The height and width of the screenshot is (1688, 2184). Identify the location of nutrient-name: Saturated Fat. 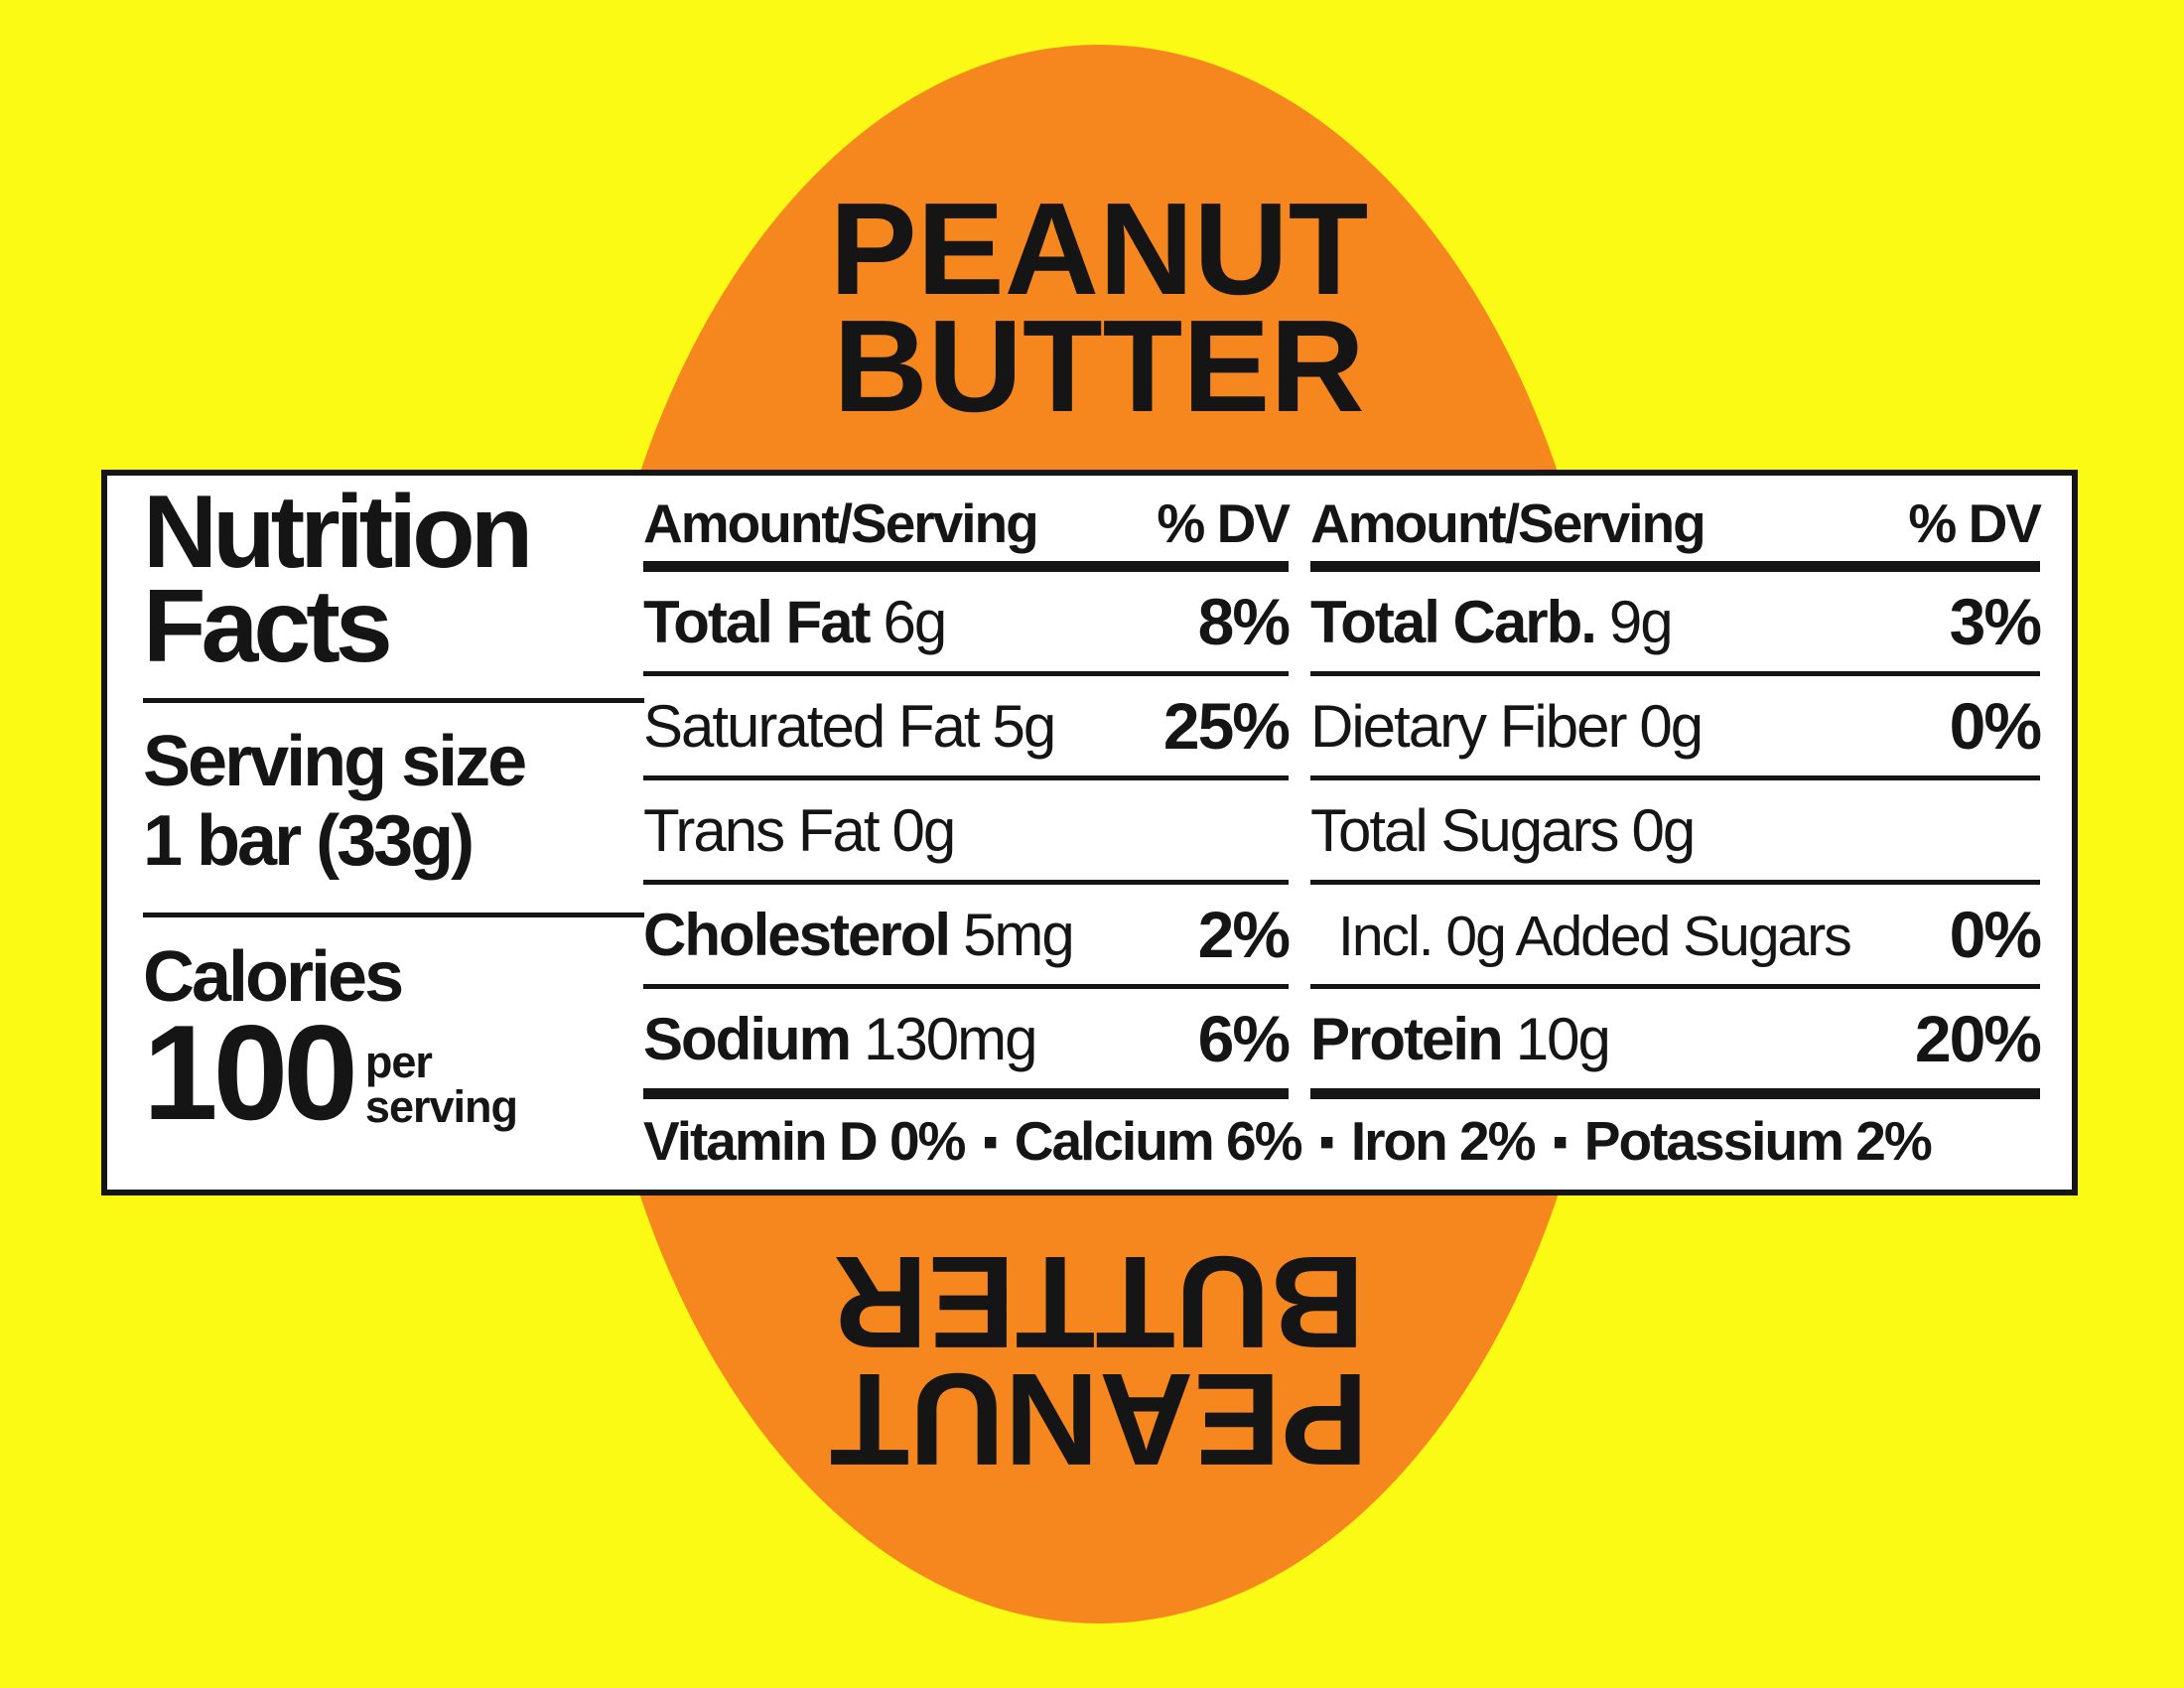
(812, 726).